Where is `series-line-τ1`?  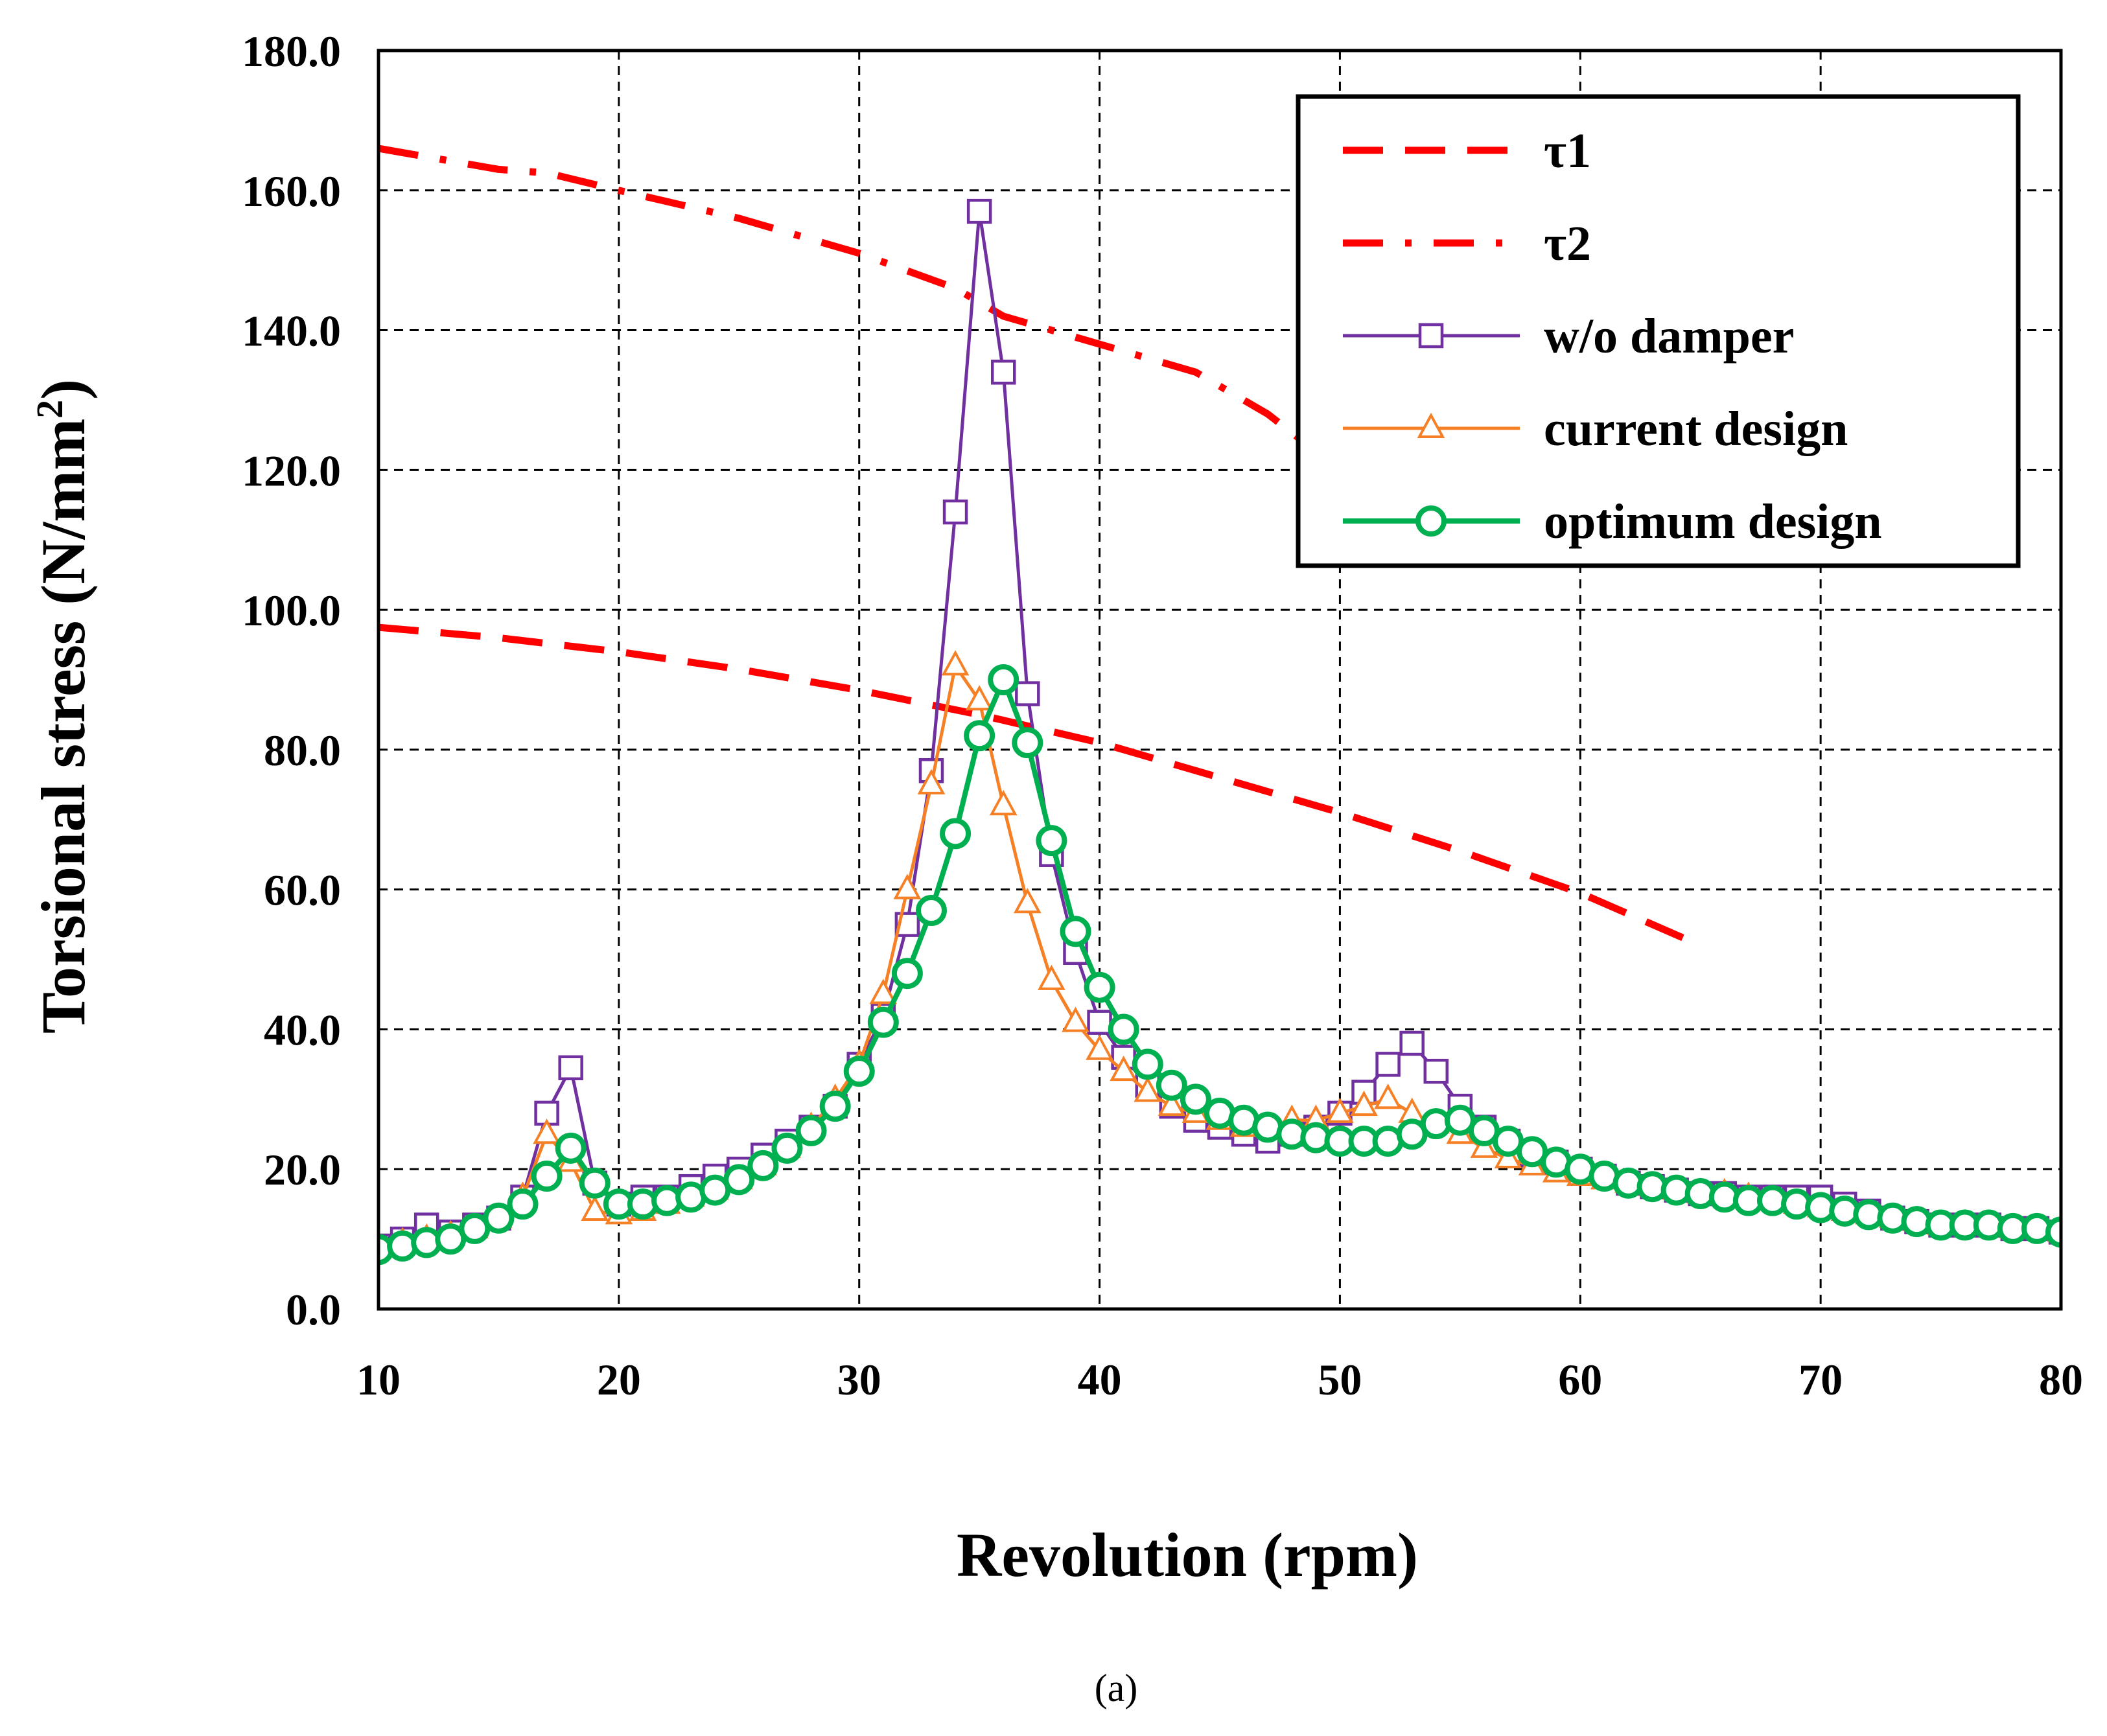
series-line-τ1 is located at coordinates (1040, 786).